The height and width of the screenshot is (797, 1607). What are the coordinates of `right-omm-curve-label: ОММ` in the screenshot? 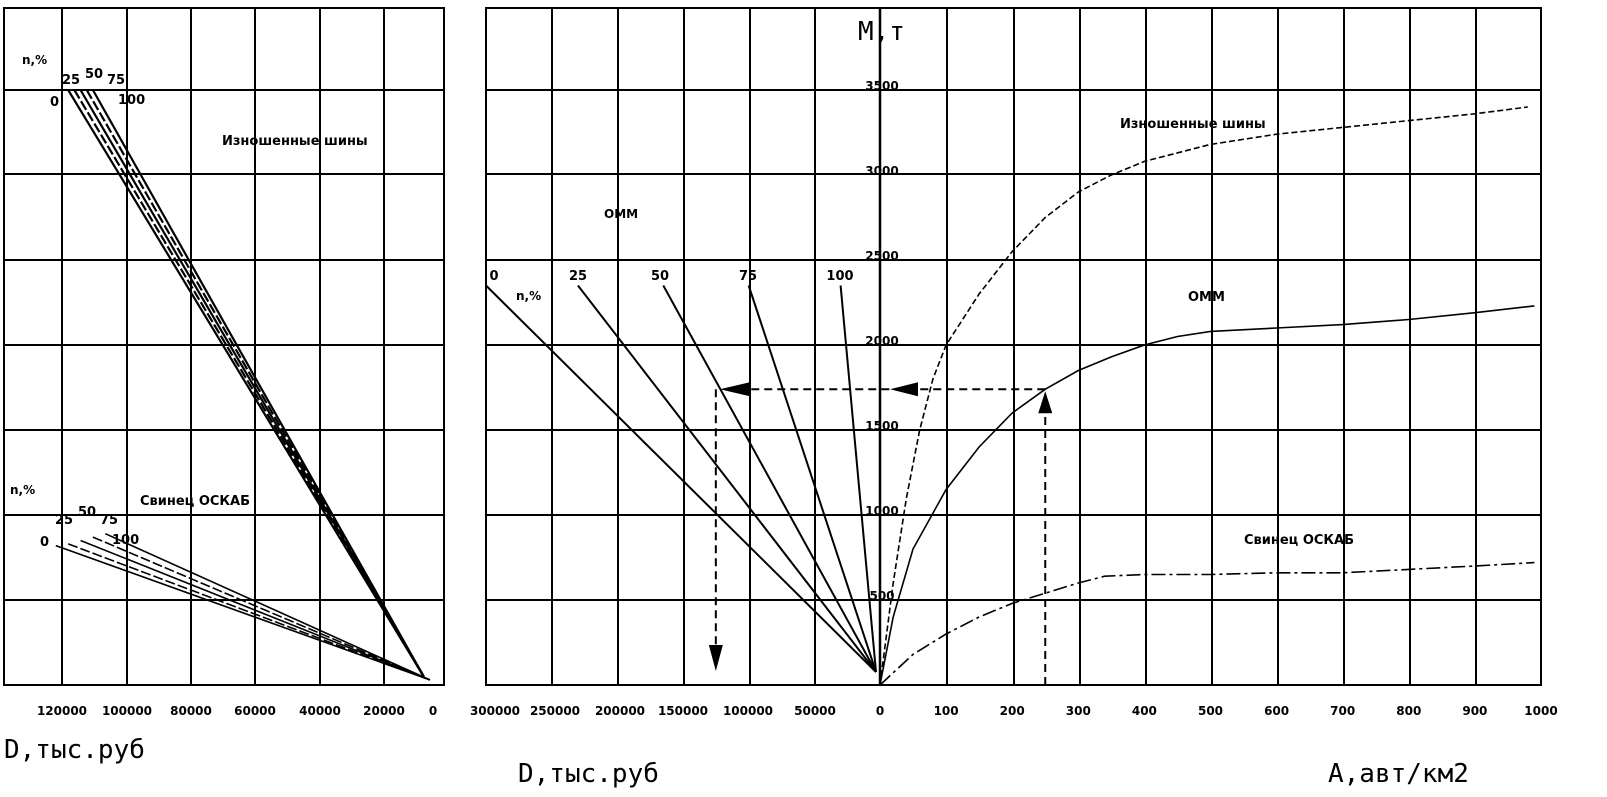 It's located at (1206, 297).